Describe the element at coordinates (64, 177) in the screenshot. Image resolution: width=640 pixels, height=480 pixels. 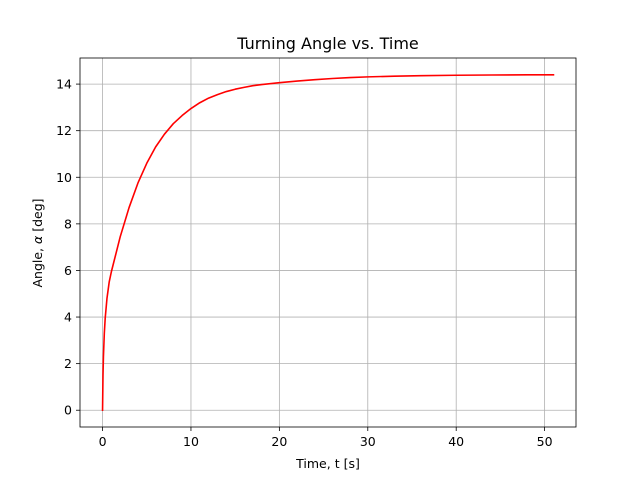
I see `y-tick-label-5: 10` at that location.